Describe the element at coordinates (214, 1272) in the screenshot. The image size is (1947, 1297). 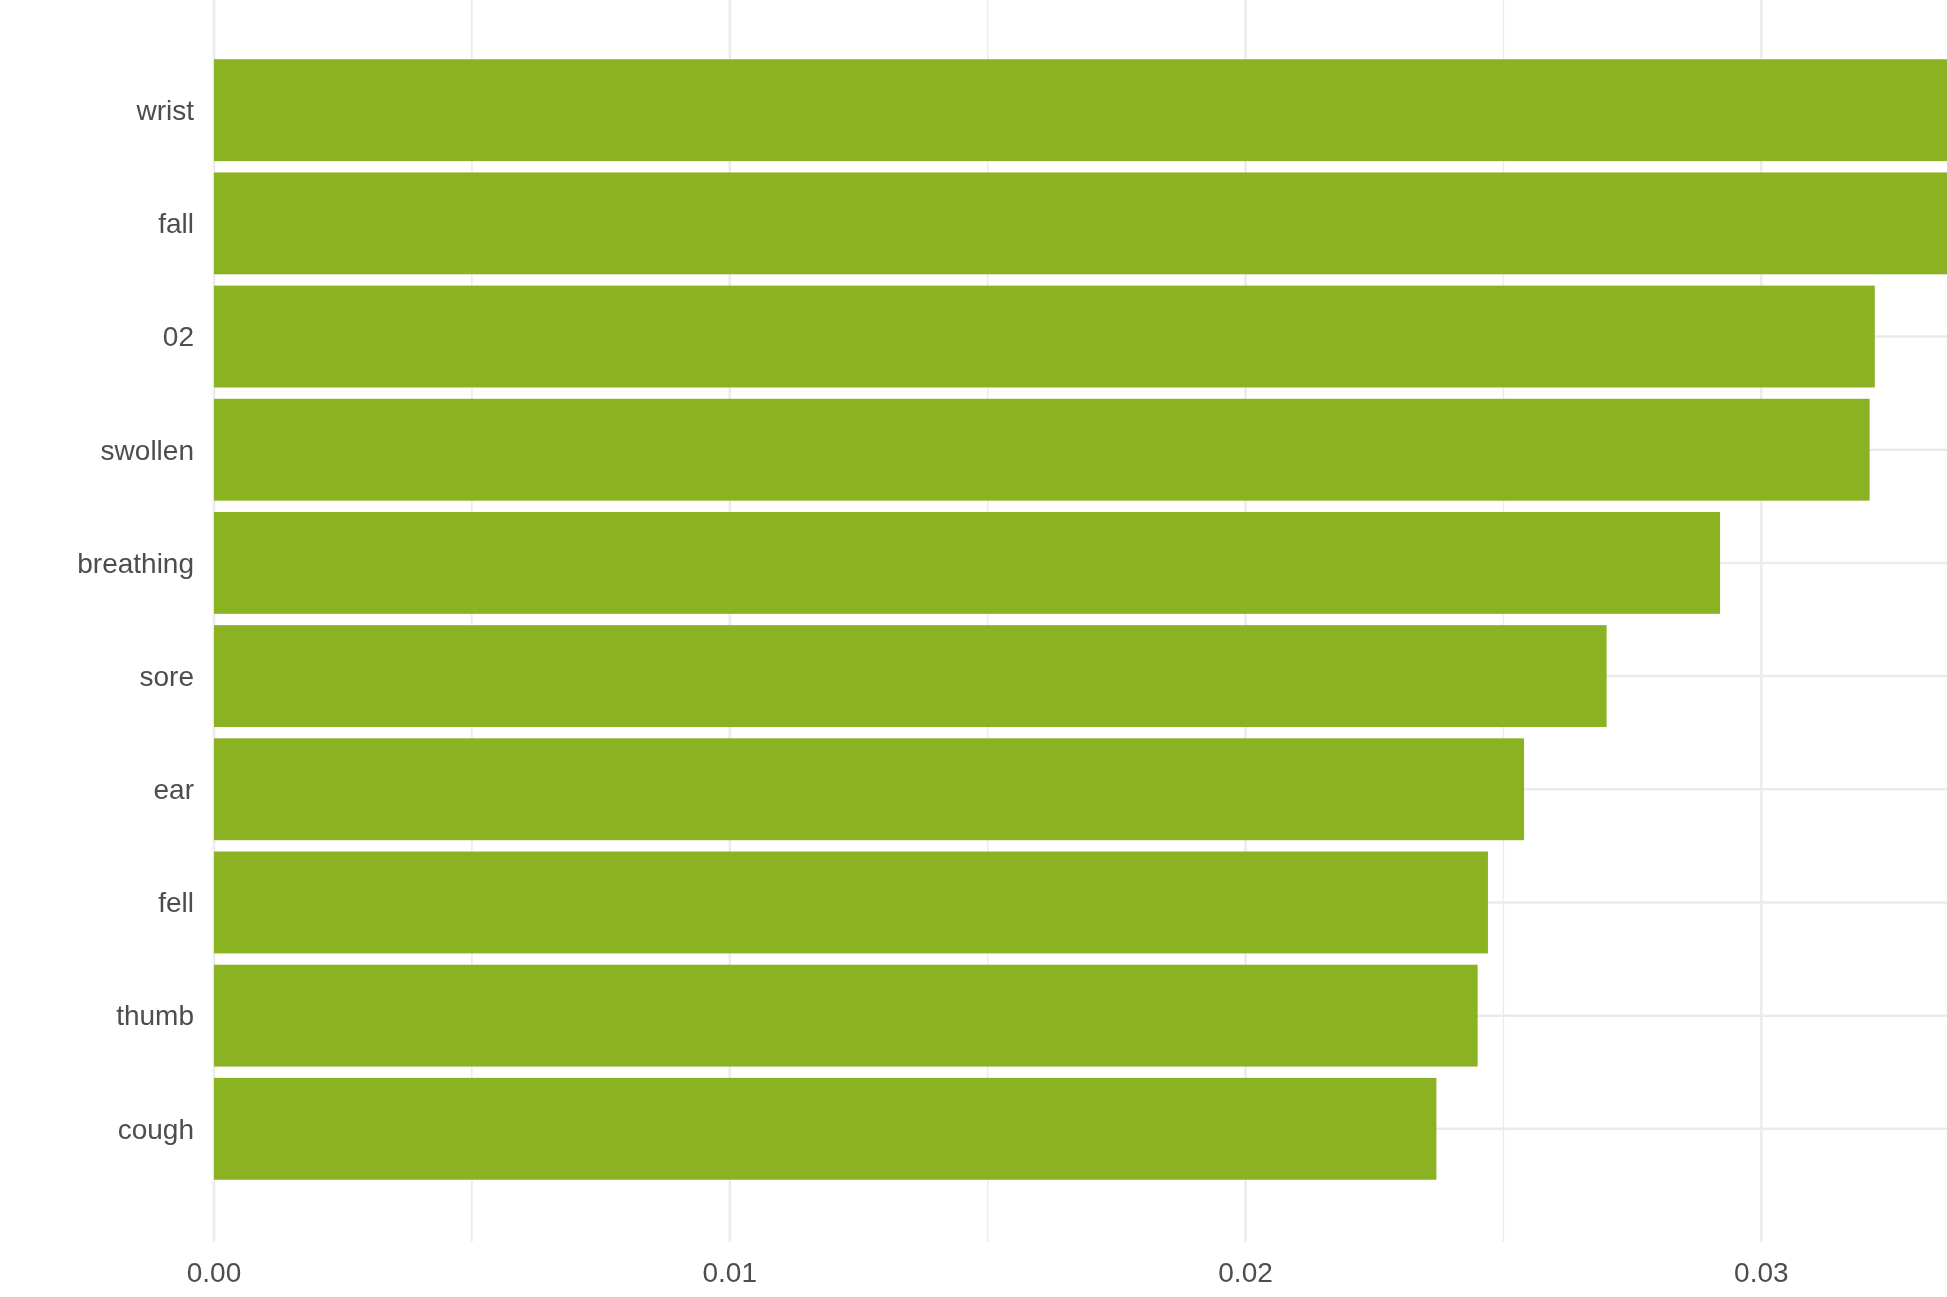
I see `x-tick-label: 0.00` at that location.